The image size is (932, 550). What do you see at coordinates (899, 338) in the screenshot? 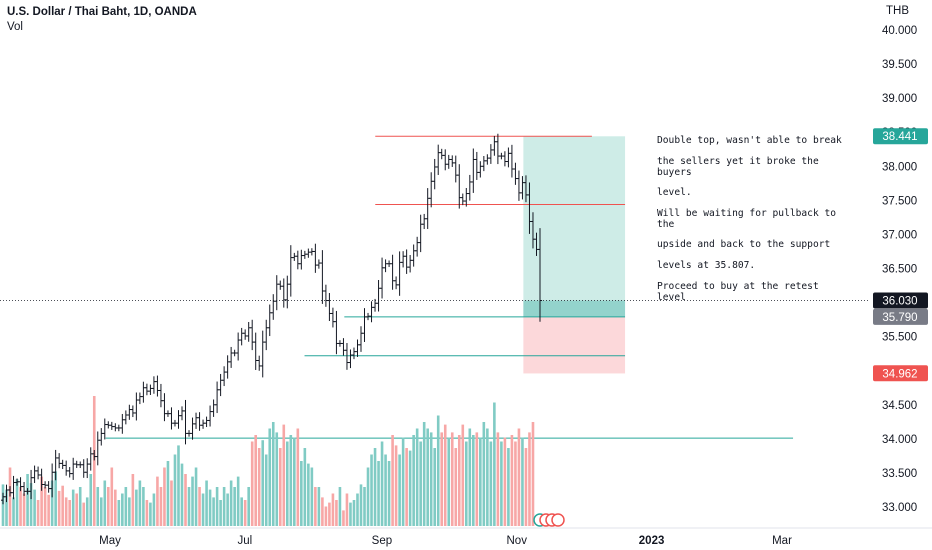
I see `price-tick-label: 35.500` at bounding box center [899, 338].